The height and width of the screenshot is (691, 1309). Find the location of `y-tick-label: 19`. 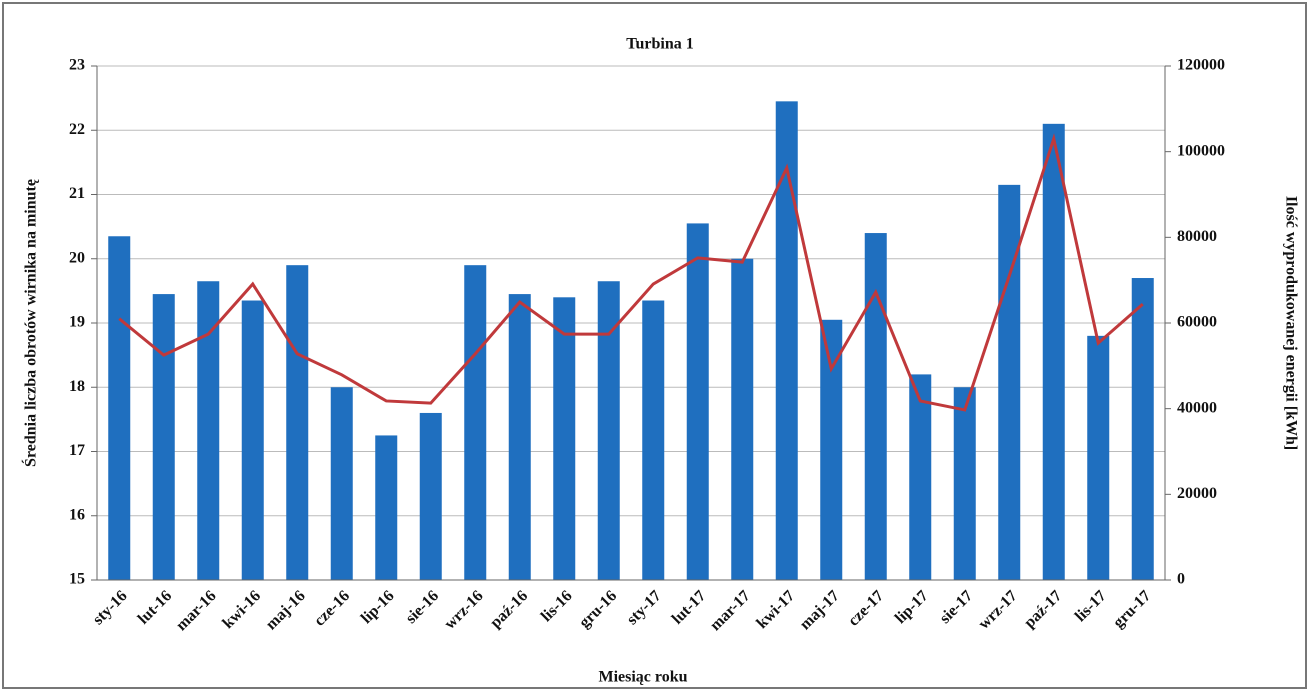

y-tick-label: 19 is located at coordinates (77, 322).